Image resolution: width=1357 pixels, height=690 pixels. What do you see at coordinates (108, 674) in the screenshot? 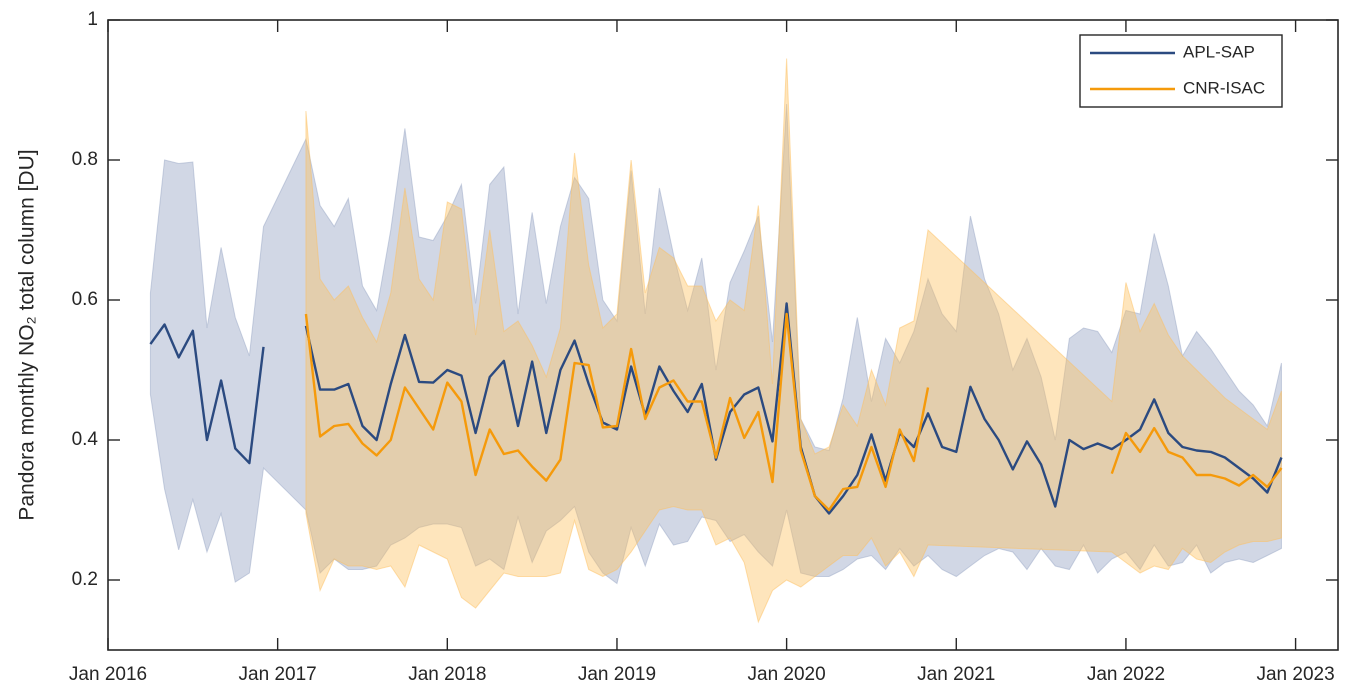
I see `x-tick-label: Jan 2016` at bounding box center [108, 674].